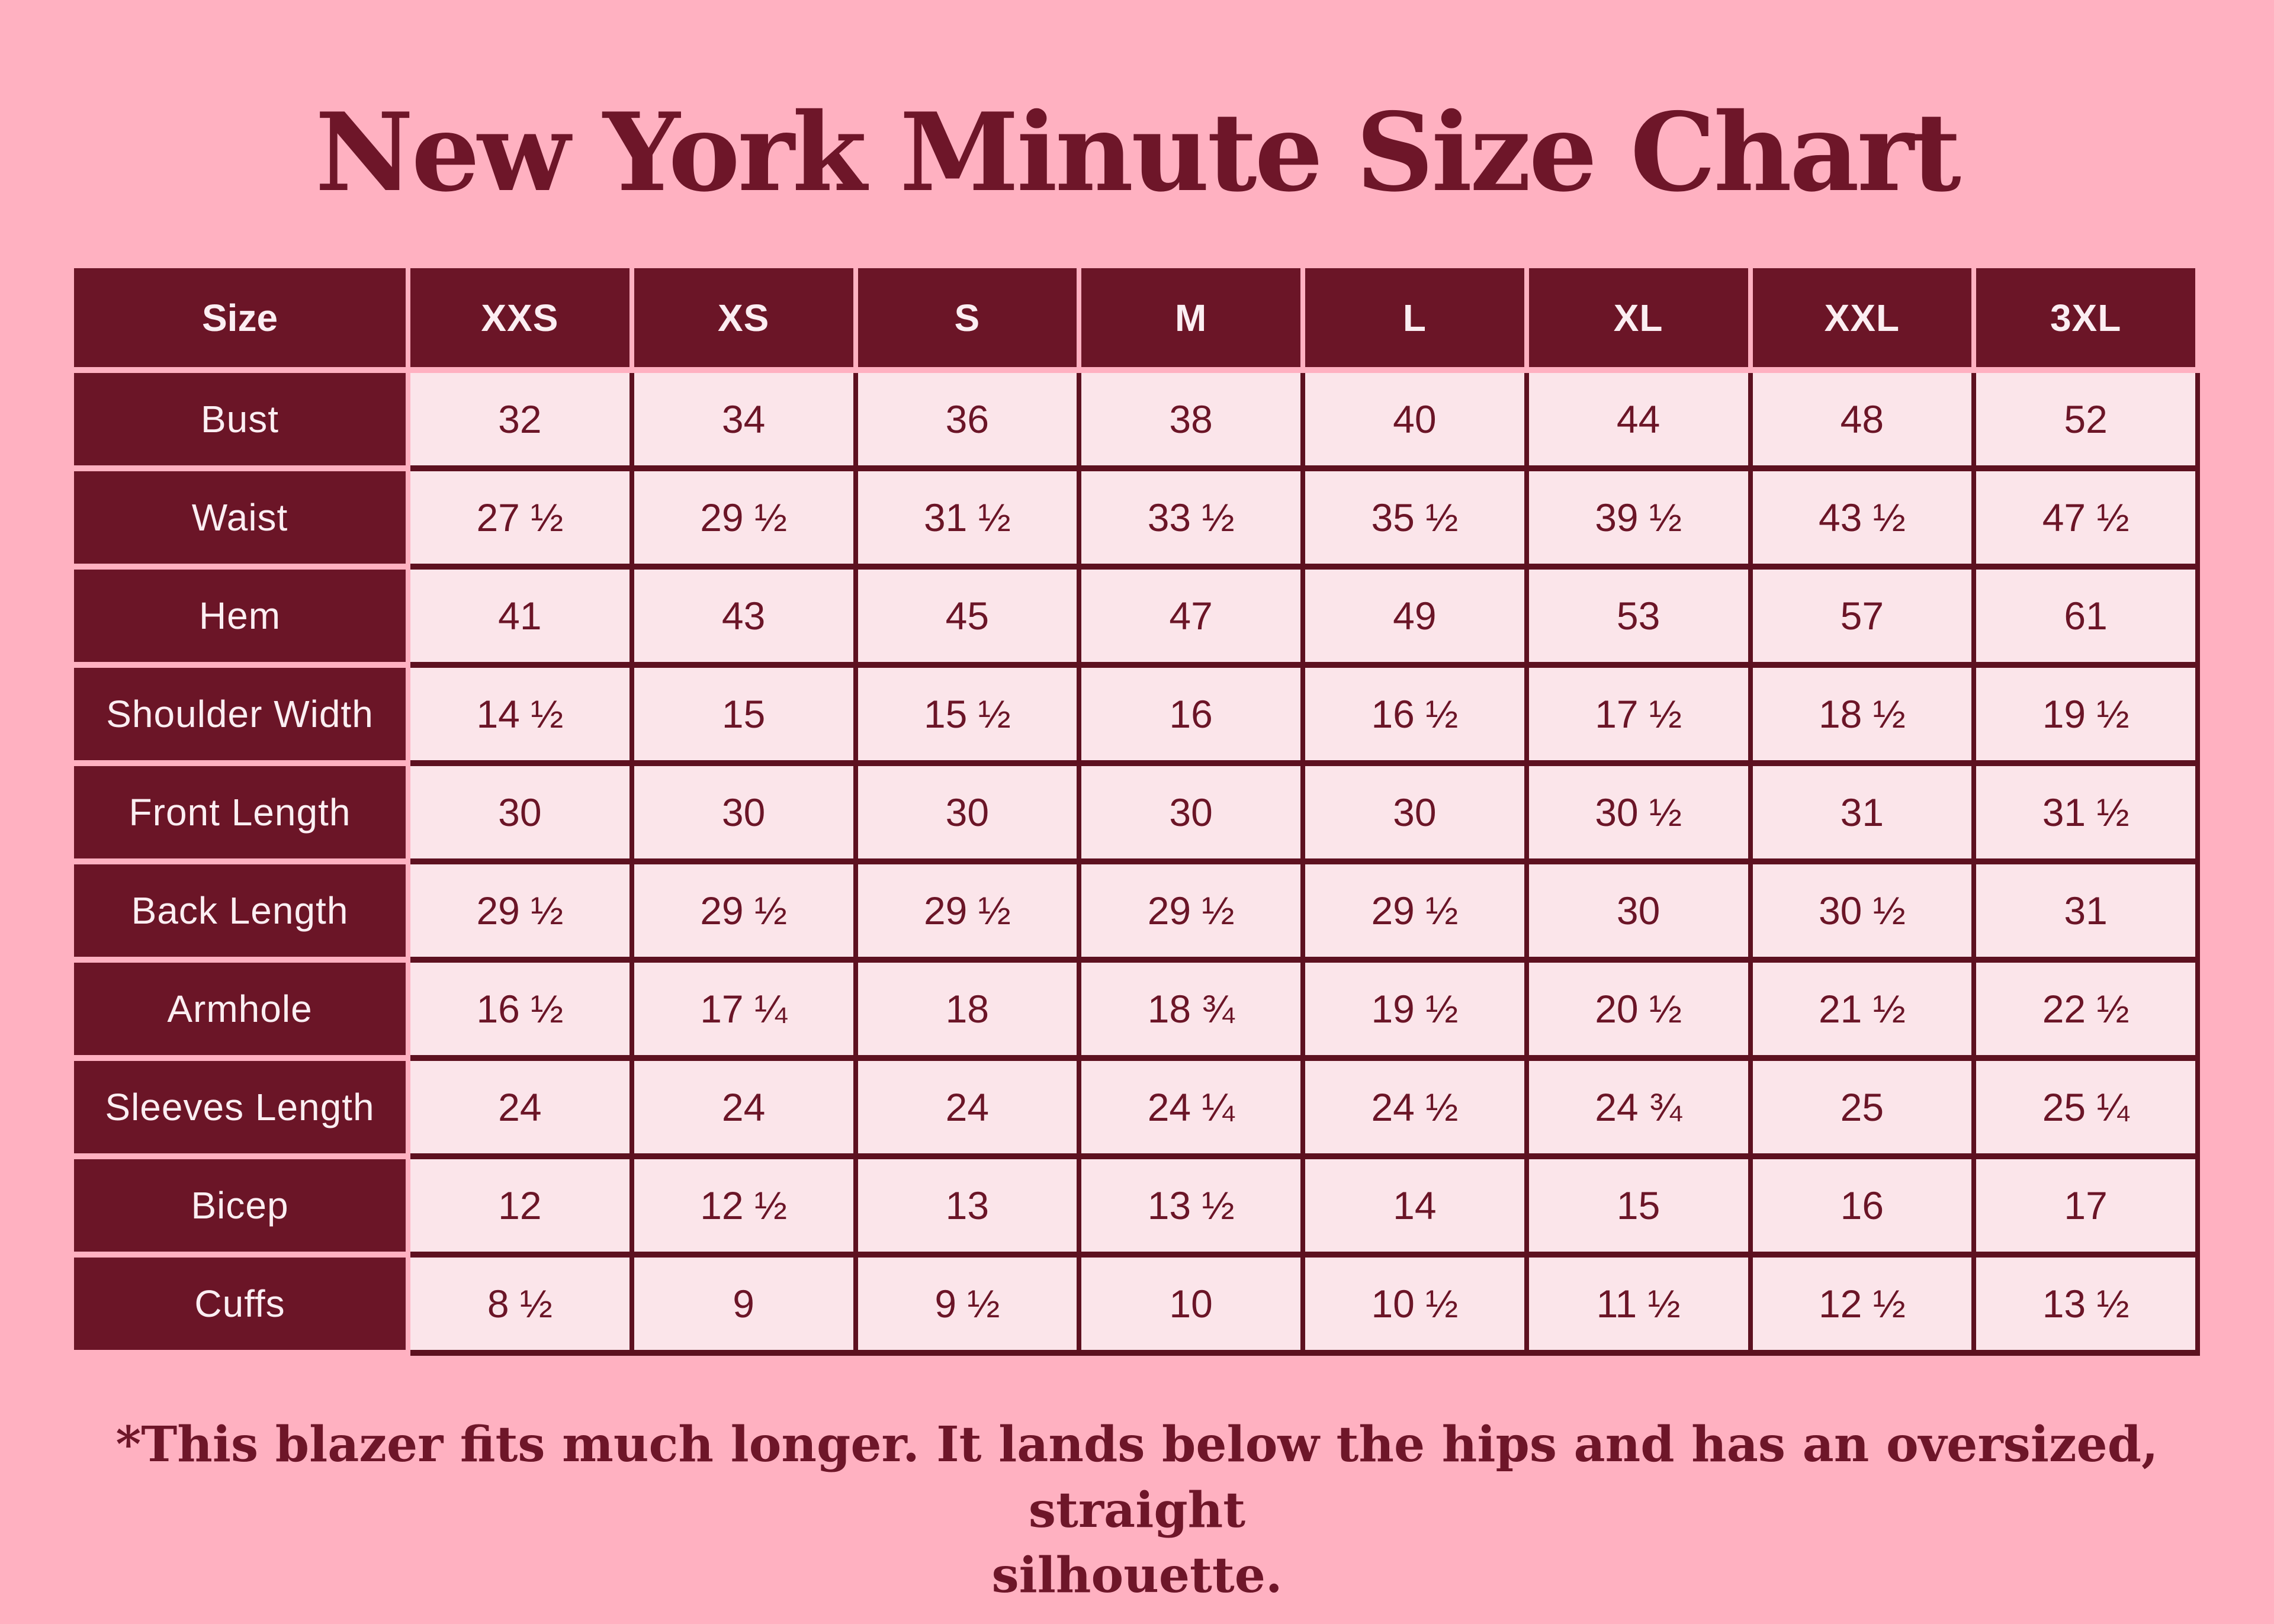 This screenshot has width=2274, height=1624. Describe the element at coordinates (1862, 910) in the screenshot. I see `cell-back-length-xxl: 30 ½` at that location.